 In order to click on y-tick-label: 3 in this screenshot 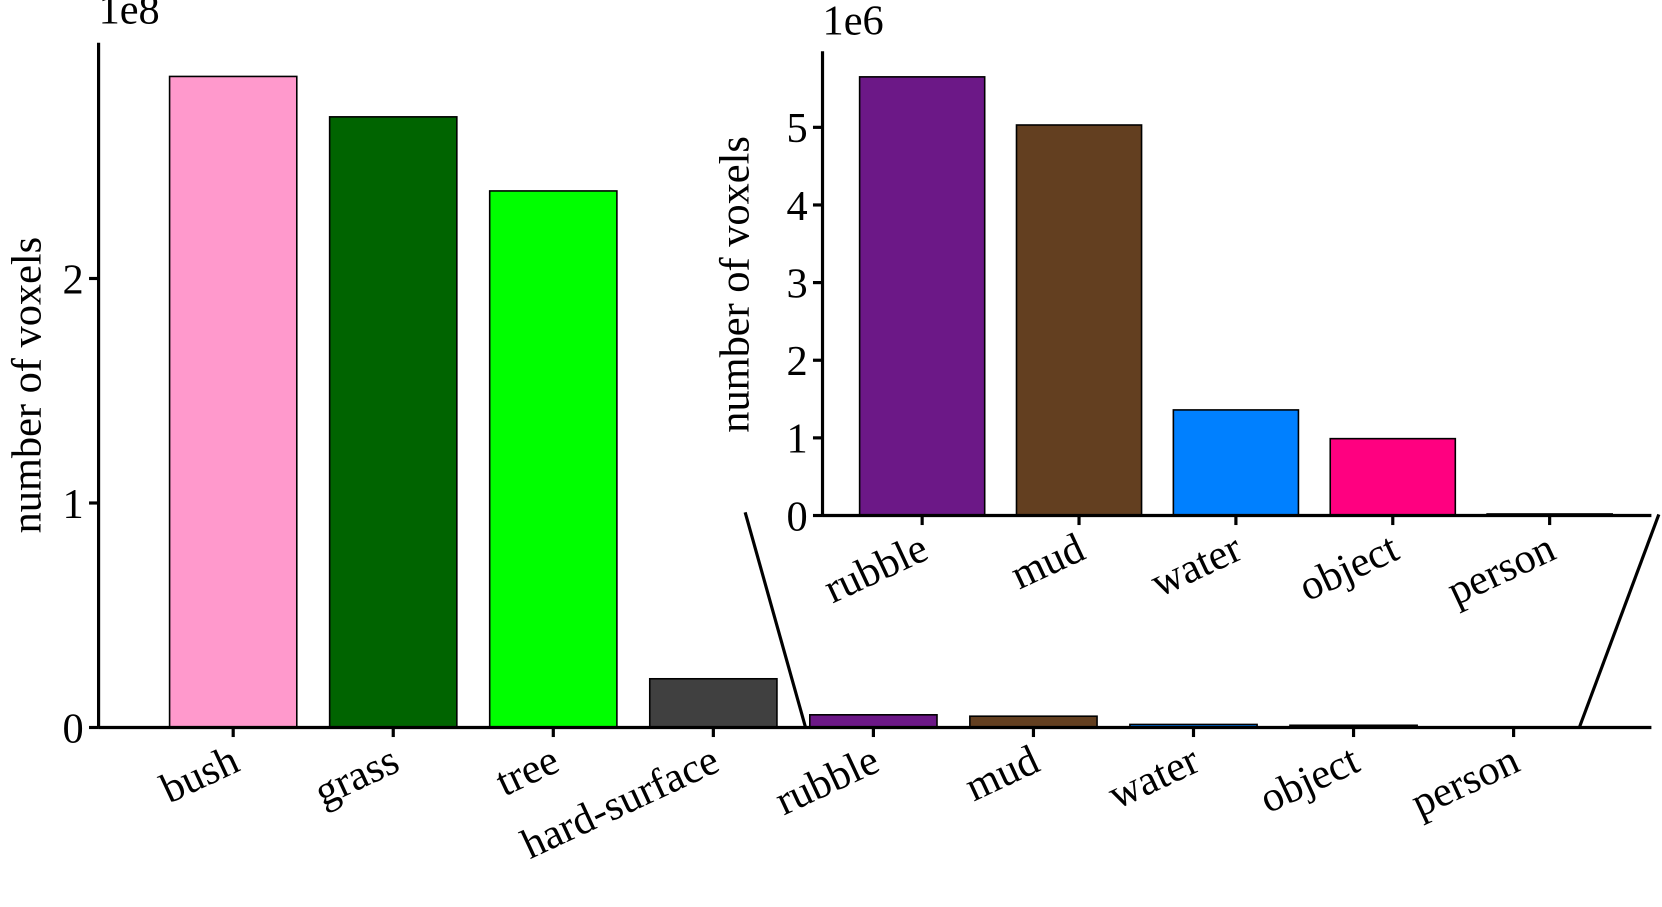, I will do `click(796, 283)`.